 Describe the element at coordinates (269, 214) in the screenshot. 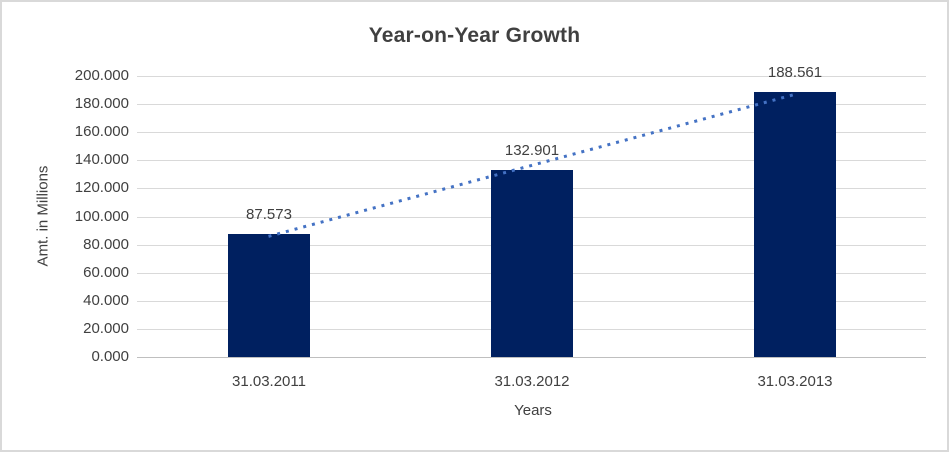

I see `bar-value-label: 87.573` at that location.